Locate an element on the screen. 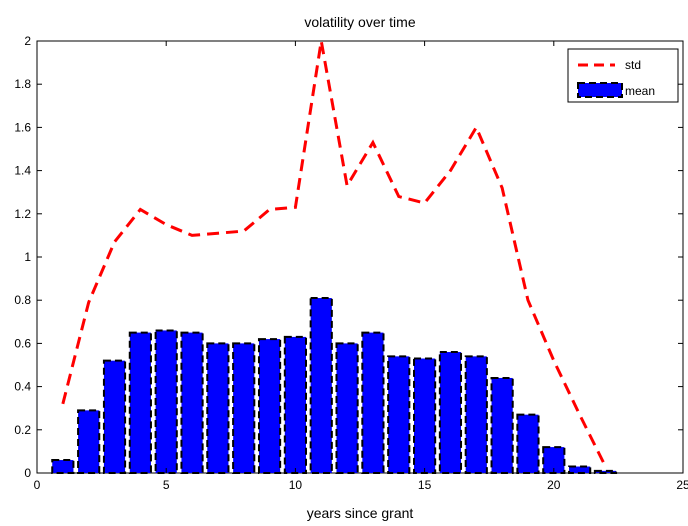 This screenshot has width=688, height=526. x-tick-label: 10 is located at coordinates (296, 485).